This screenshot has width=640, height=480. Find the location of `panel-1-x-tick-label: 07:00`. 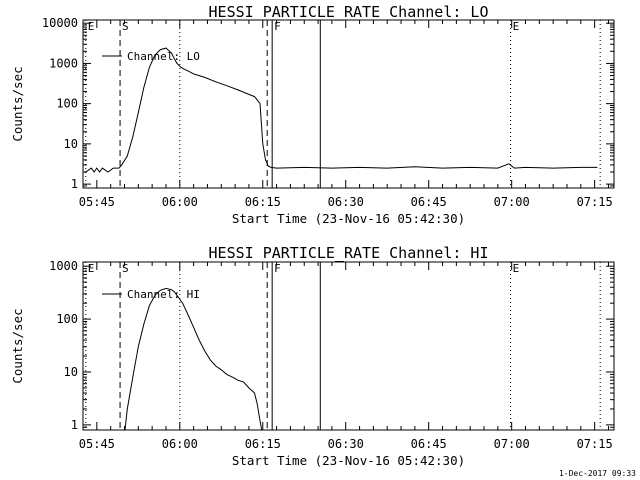

panel-1-x-tick-label: 07:00 is located at coordinates (512, 444).